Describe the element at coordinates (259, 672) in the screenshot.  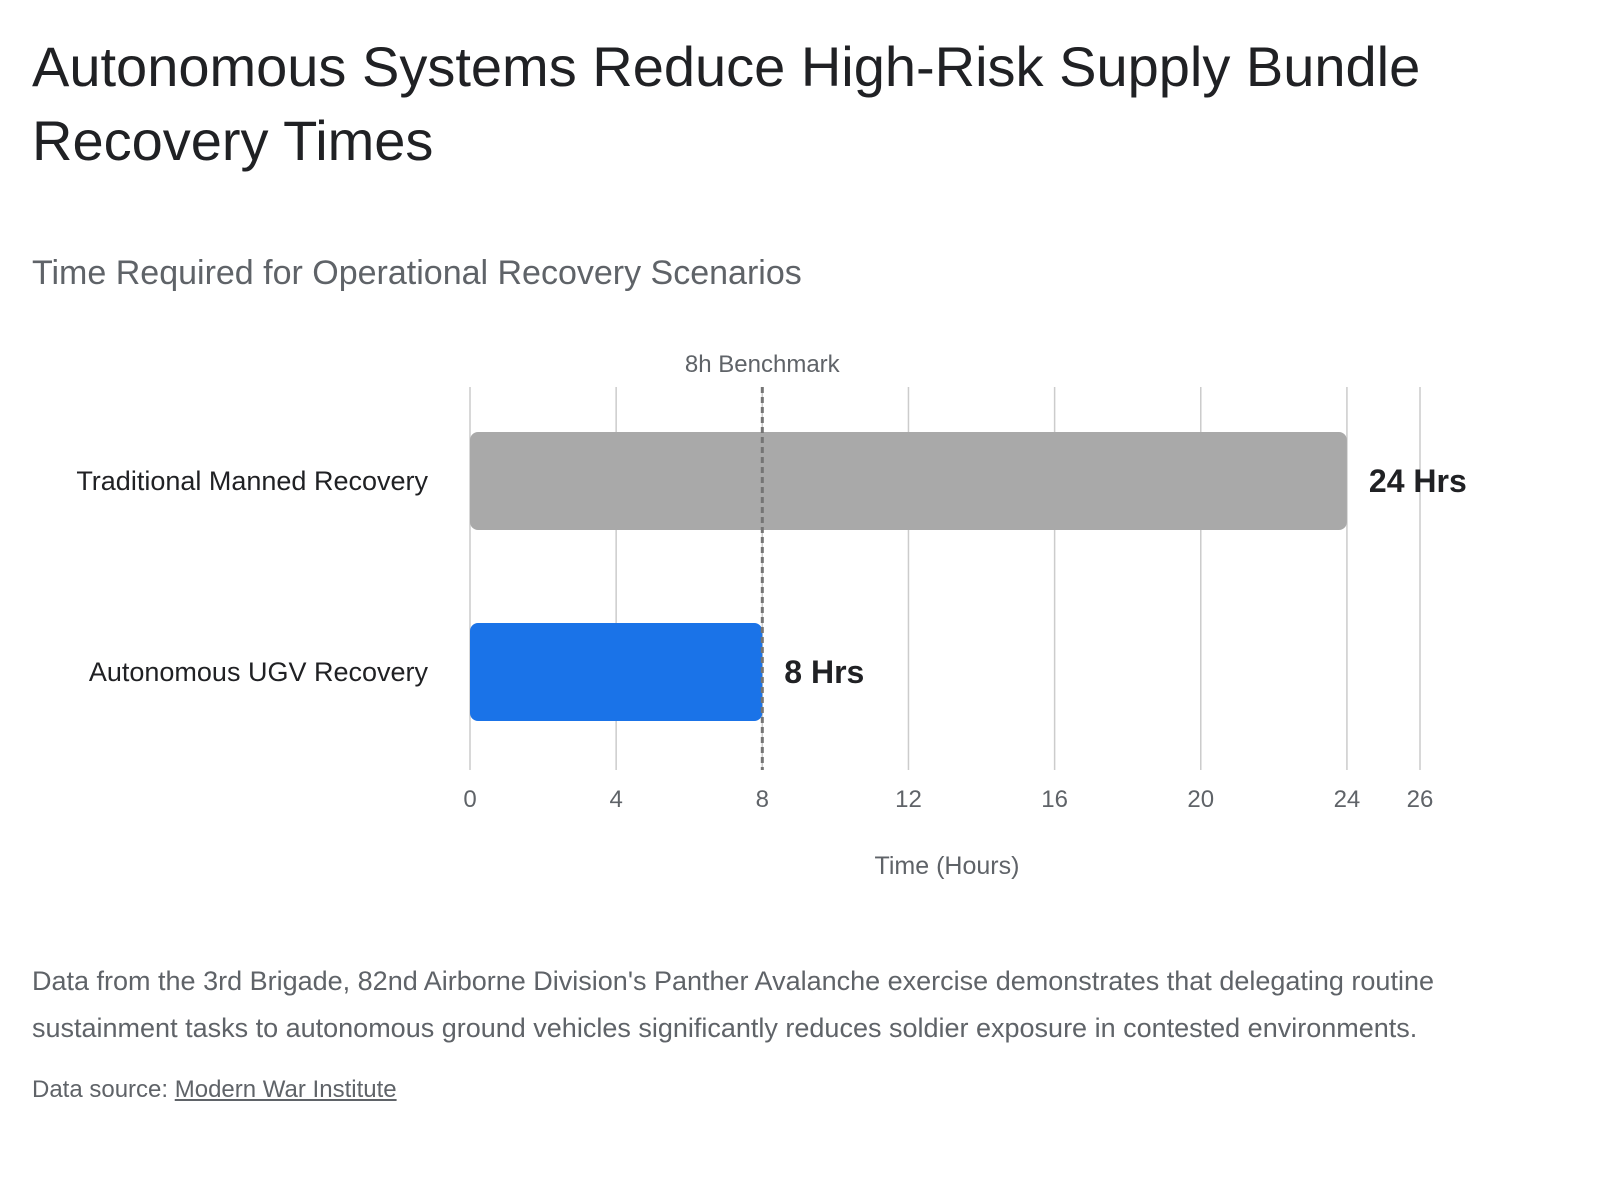
I see `category-label: Autonomous UGV Recovery` at that location.